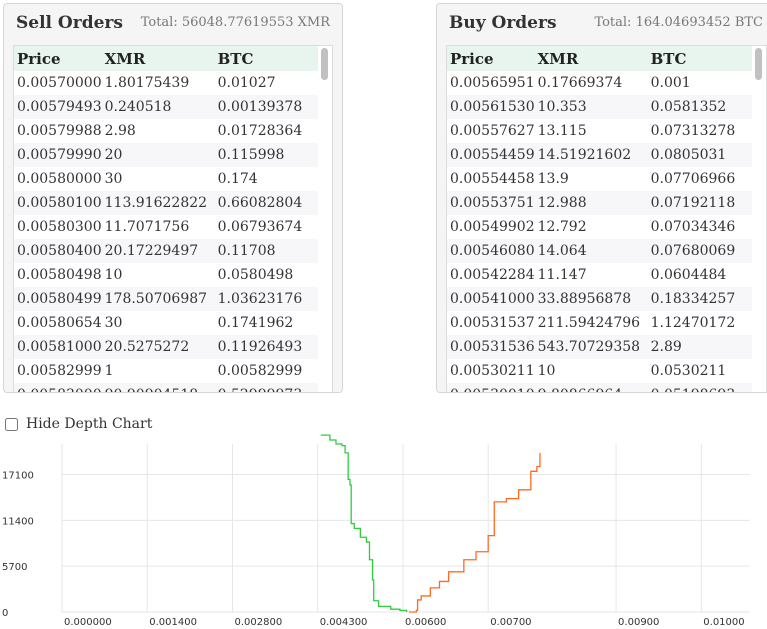 This screenshot has height=629, width=767. I want to click on table-row: 0.00579990 20 0.115998, so click(173, 155).